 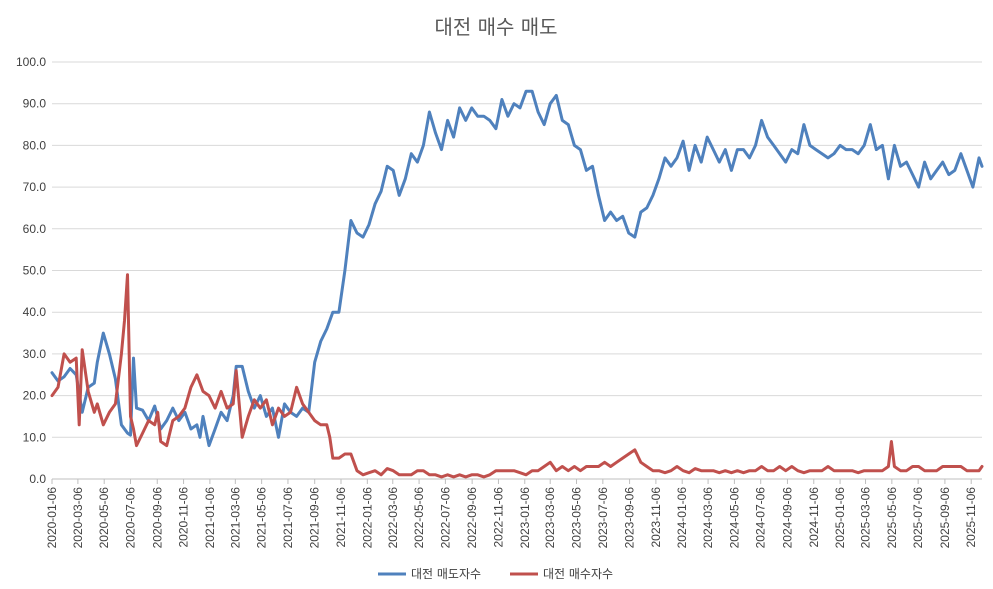 I want to click on y-tick-label: 20.0, so click(x=35, y=396).